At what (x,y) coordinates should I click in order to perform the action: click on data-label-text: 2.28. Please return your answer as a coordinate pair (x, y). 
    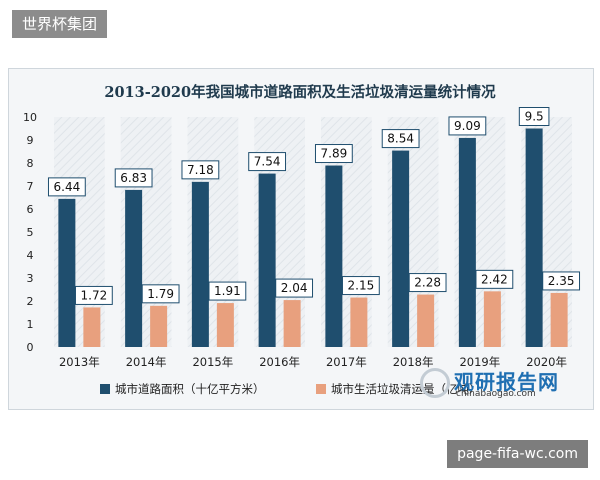
    Looking at the image, I should click on (427, 283).